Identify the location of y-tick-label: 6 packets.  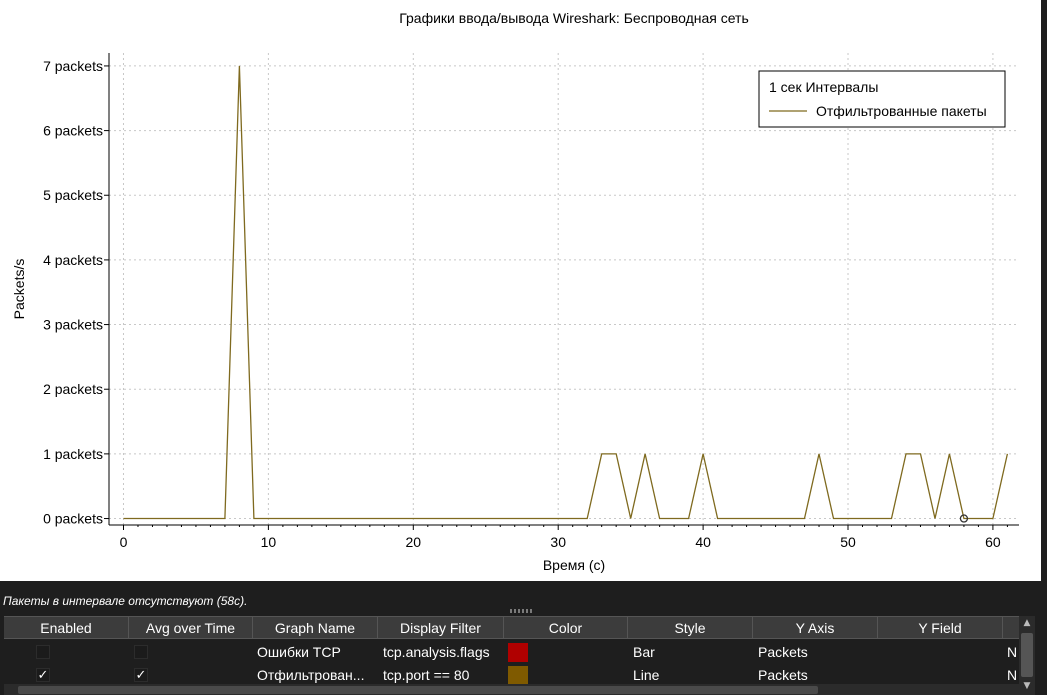
(73, 131).